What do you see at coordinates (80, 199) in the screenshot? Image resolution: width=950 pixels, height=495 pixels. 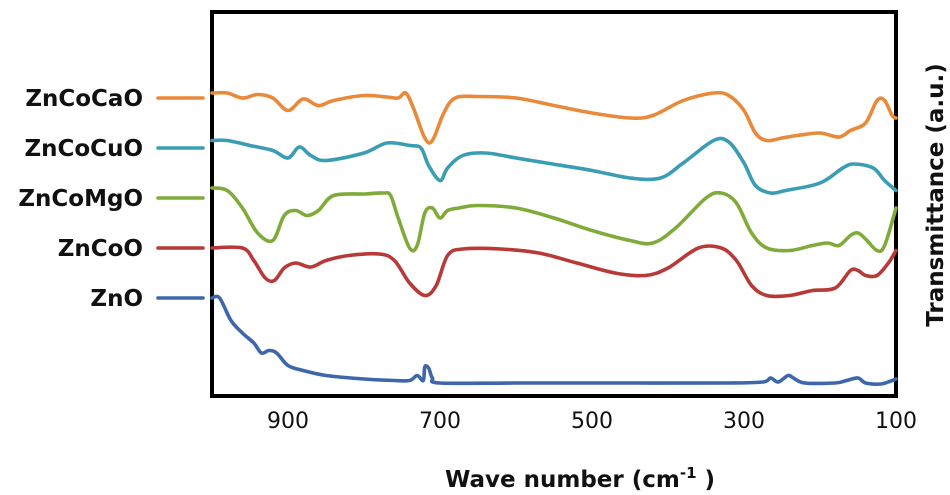 I see `legend-label-zncomgo: ZnCoMgO` at bounding box center [80, 199].